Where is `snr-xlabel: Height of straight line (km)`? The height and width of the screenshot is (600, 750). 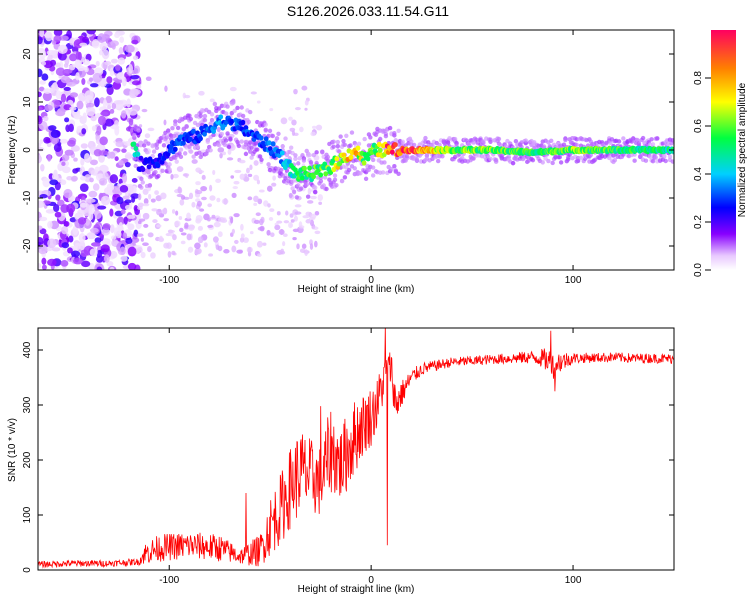 snr-xlabel: Height of straight line (km) is located at coordinates (356, 589).